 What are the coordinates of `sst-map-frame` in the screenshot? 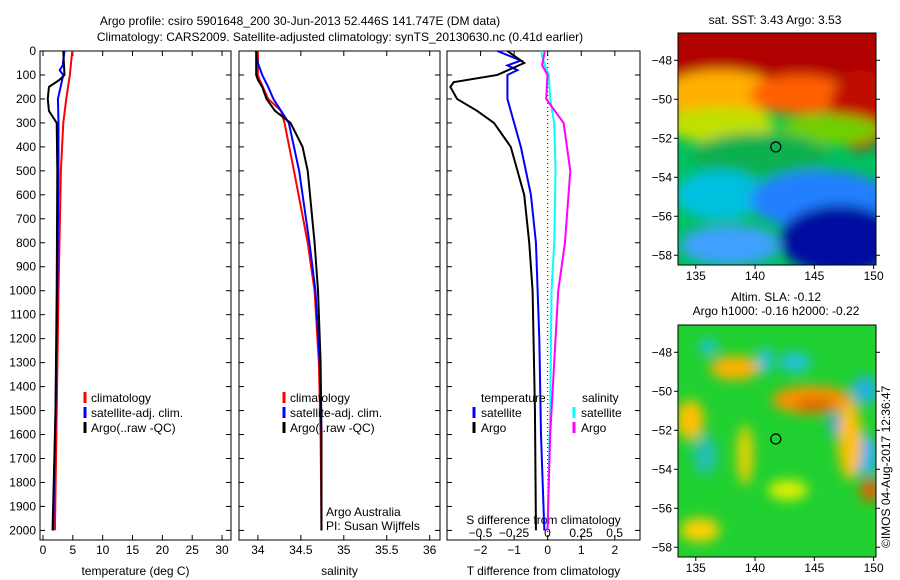 It's located at (777, 149).